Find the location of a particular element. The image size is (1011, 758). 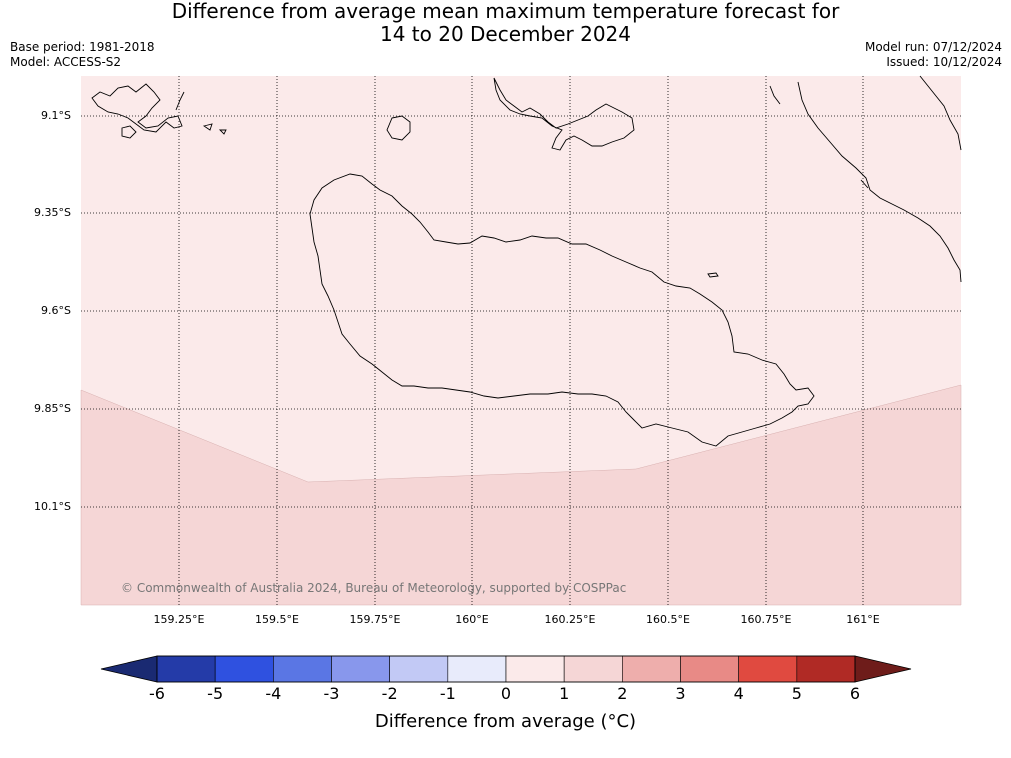

coastline-northwest-islands is located at coordinates (159, 111).